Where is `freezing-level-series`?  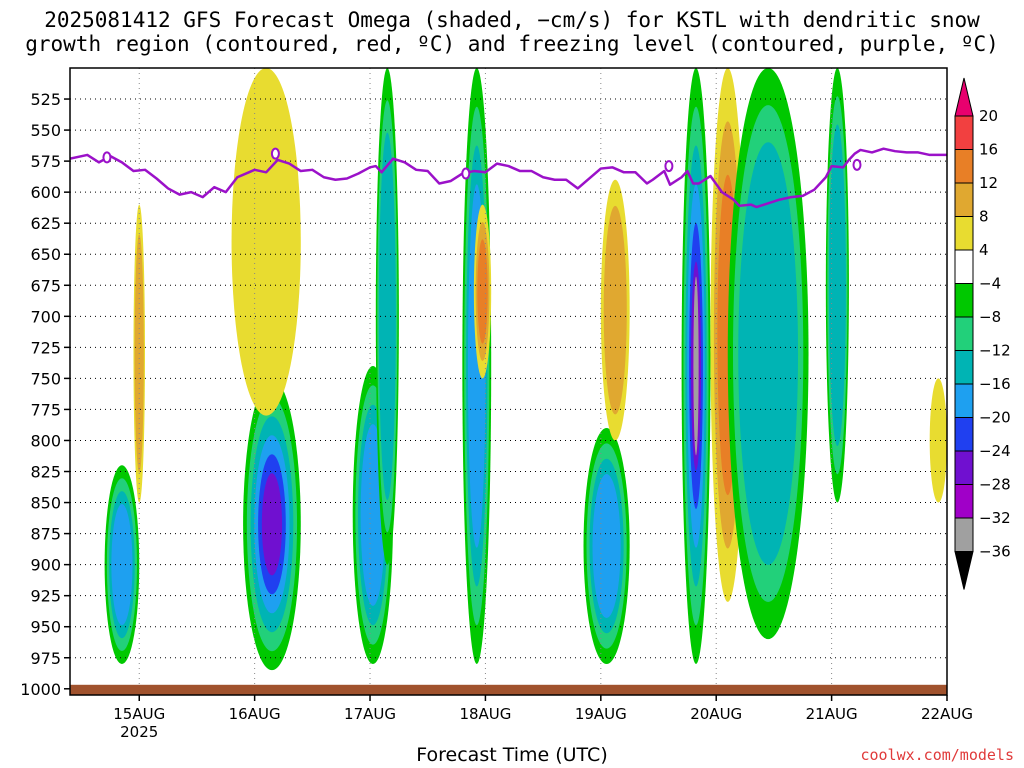
freezing-level-series is located at coordinates (508, 178).